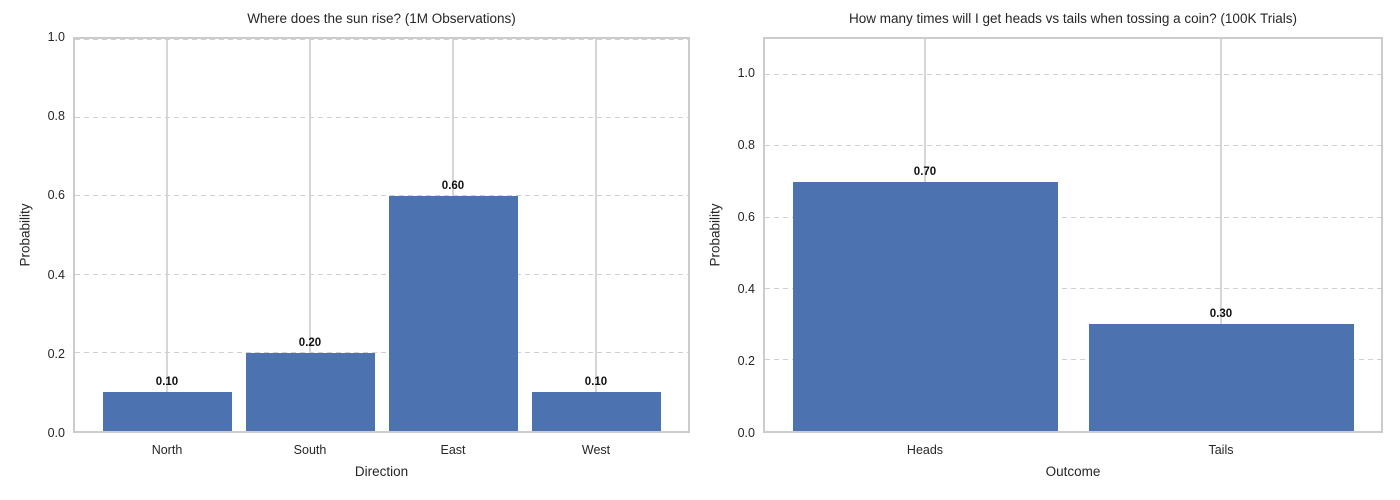 Image resolution: width=1400 pixels, height=500 pixels. Describe the element at coordinates (596, 450) in the screenshot. I see `x-tick-label: West` at that location.